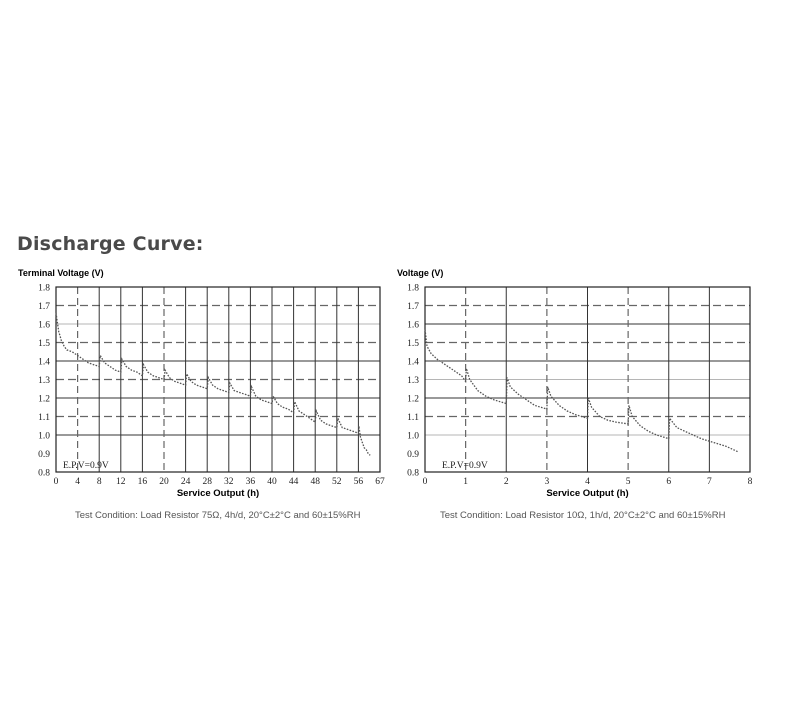 Image resolution: width=791 pixels, height=719 pixels. What do you see at coordinates (186, 482) in the screenshot?
I see `x-tick-label: 24` at bounding box center [186, 482].